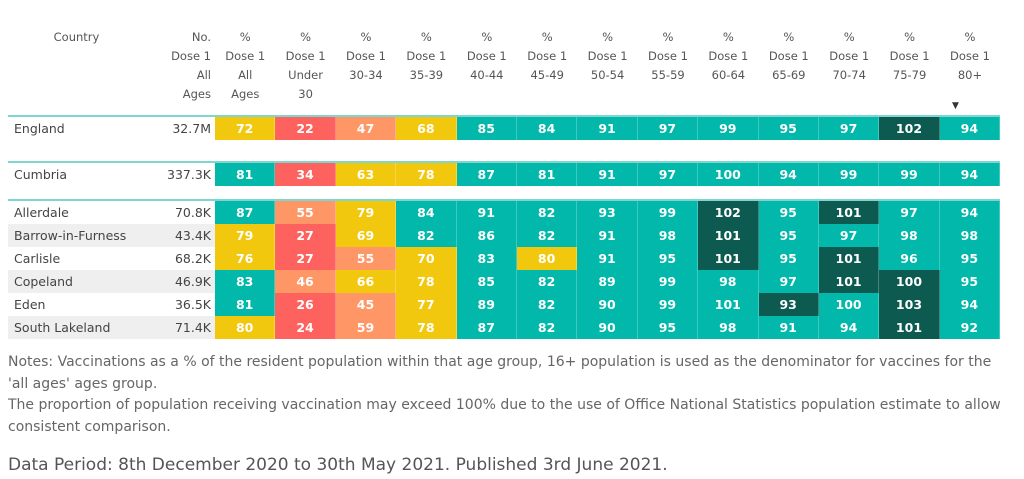 The height and width of the screenshot is (479, 1024). I want to click on pct-cell: 89, so click(486, 304).